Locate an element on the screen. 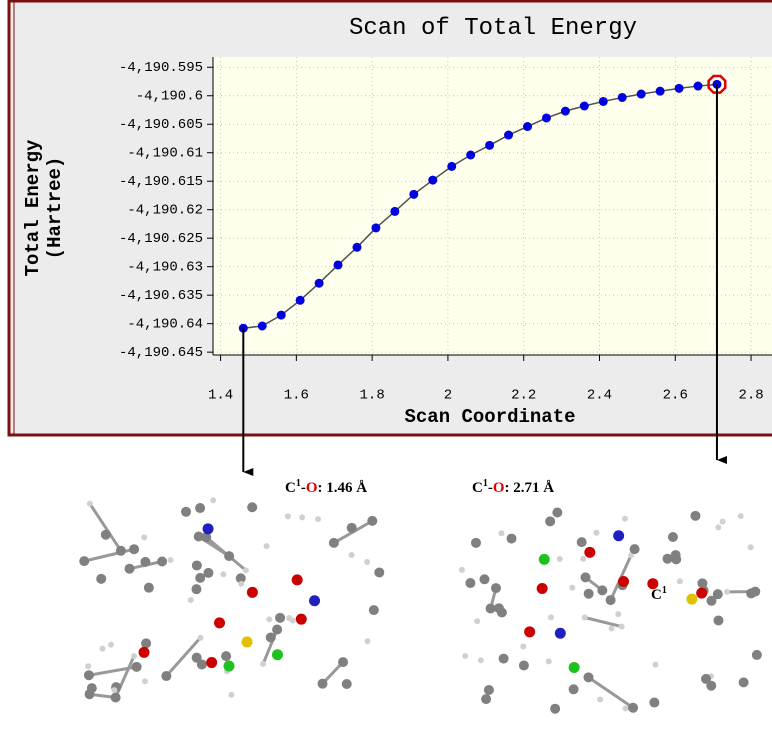  dash: - is located at coordinates (303, 488).